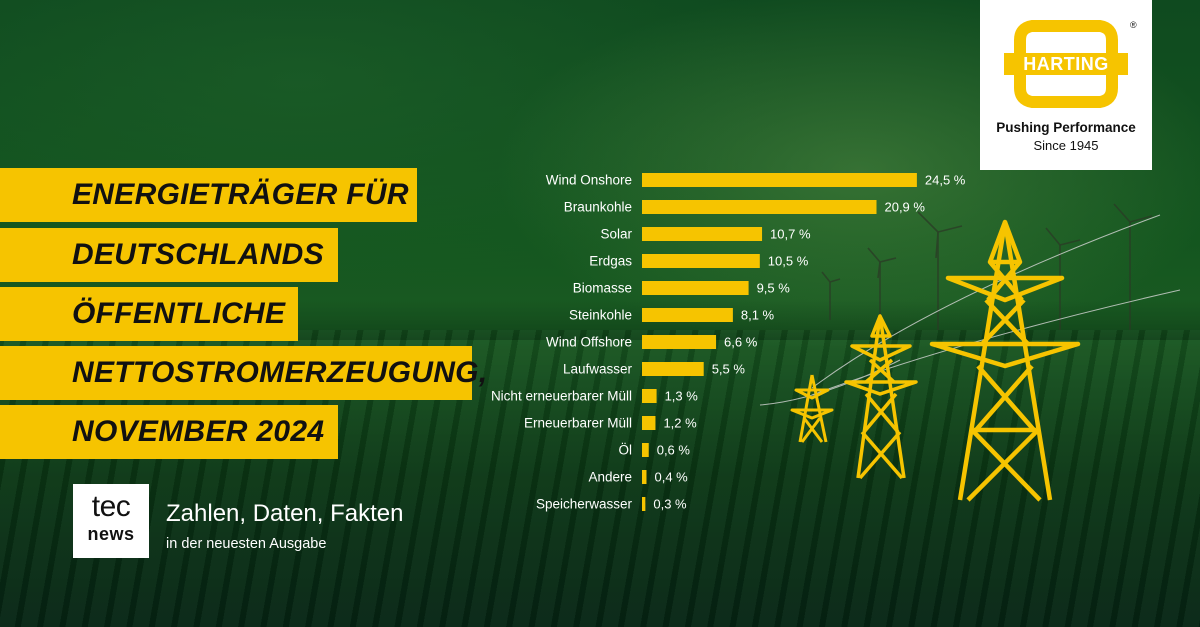  I want to click on pylon-small-icon, so click(812, 408).